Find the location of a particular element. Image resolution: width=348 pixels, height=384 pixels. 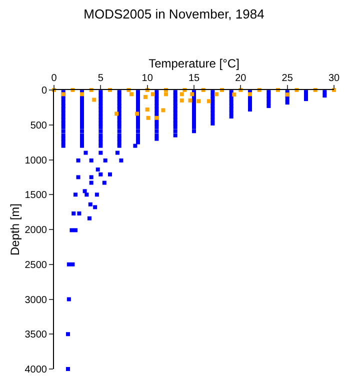

y-axis-title: Depth [m] is located at coordinates (15, 229).